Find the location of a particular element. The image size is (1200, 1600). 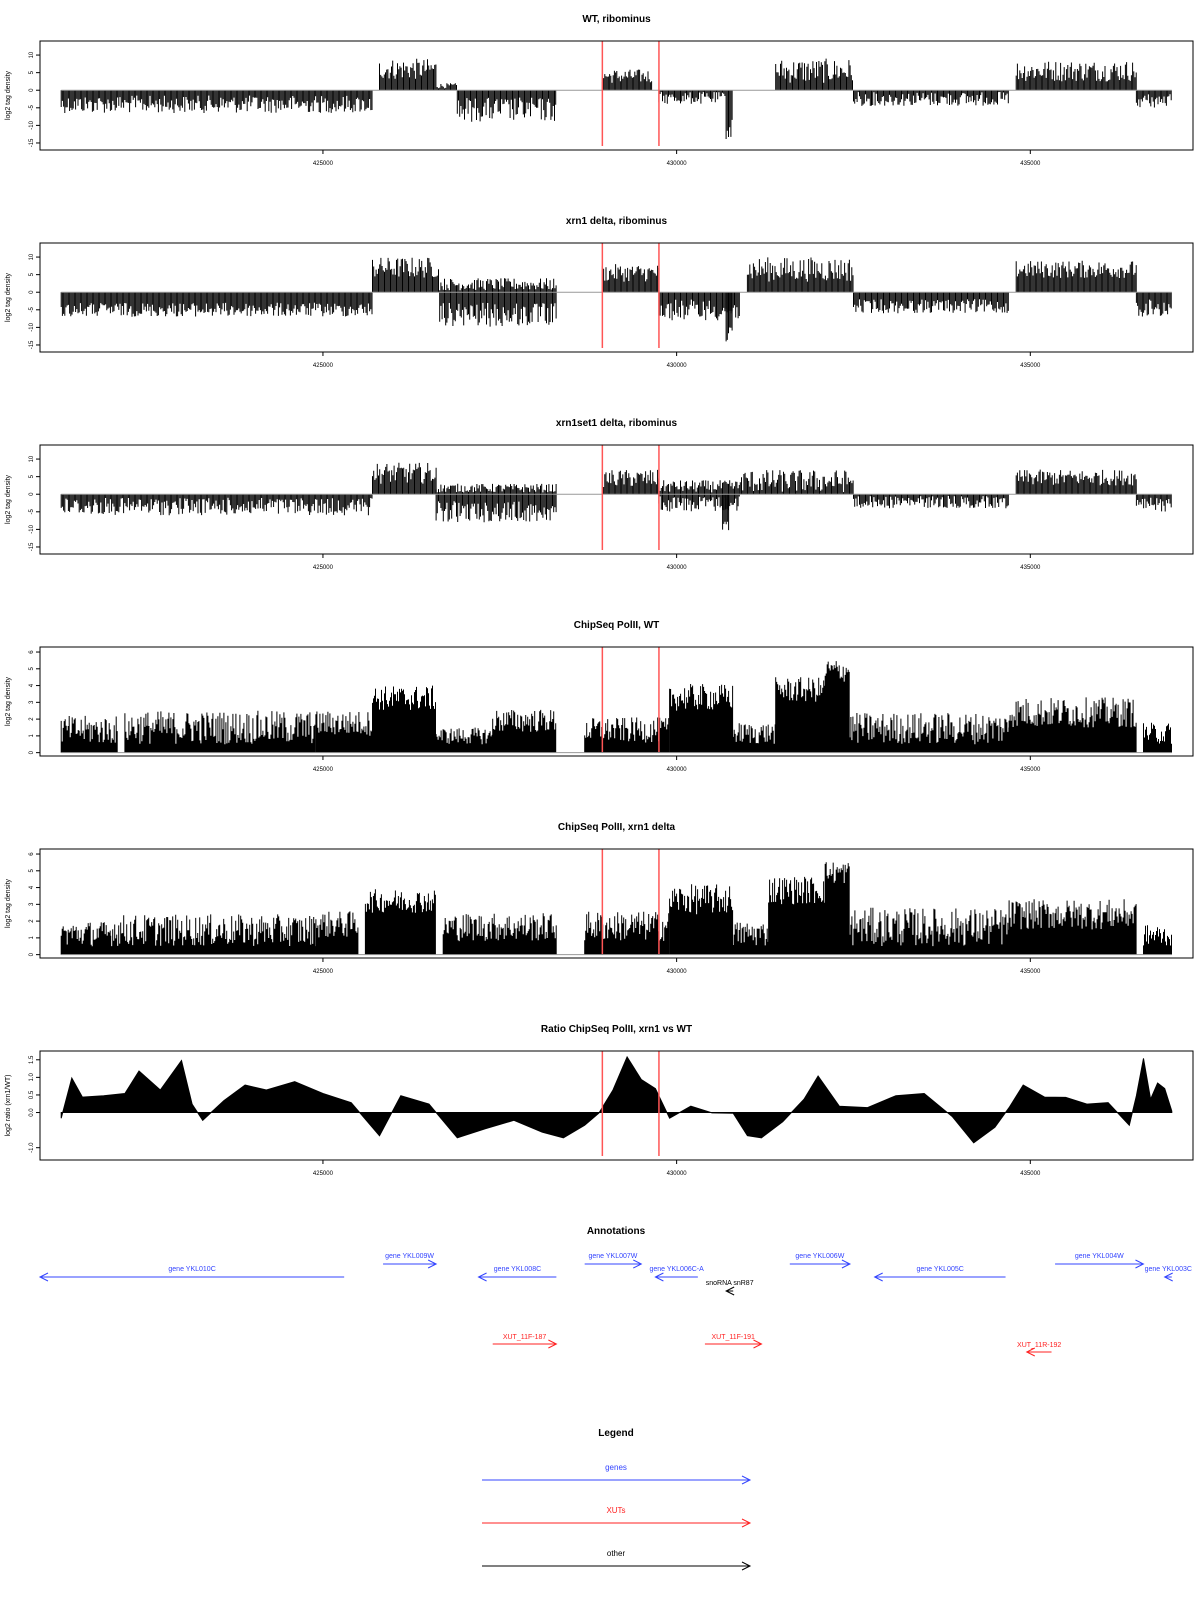

y-tick-label: -5 is located at coordinates (32, 107).